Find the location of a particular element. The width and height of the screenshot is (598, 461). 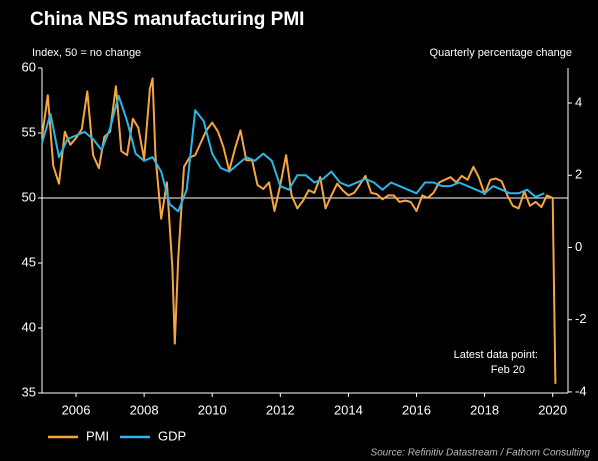

y2-tick-label: -4 is located at coordinates (581, 390).